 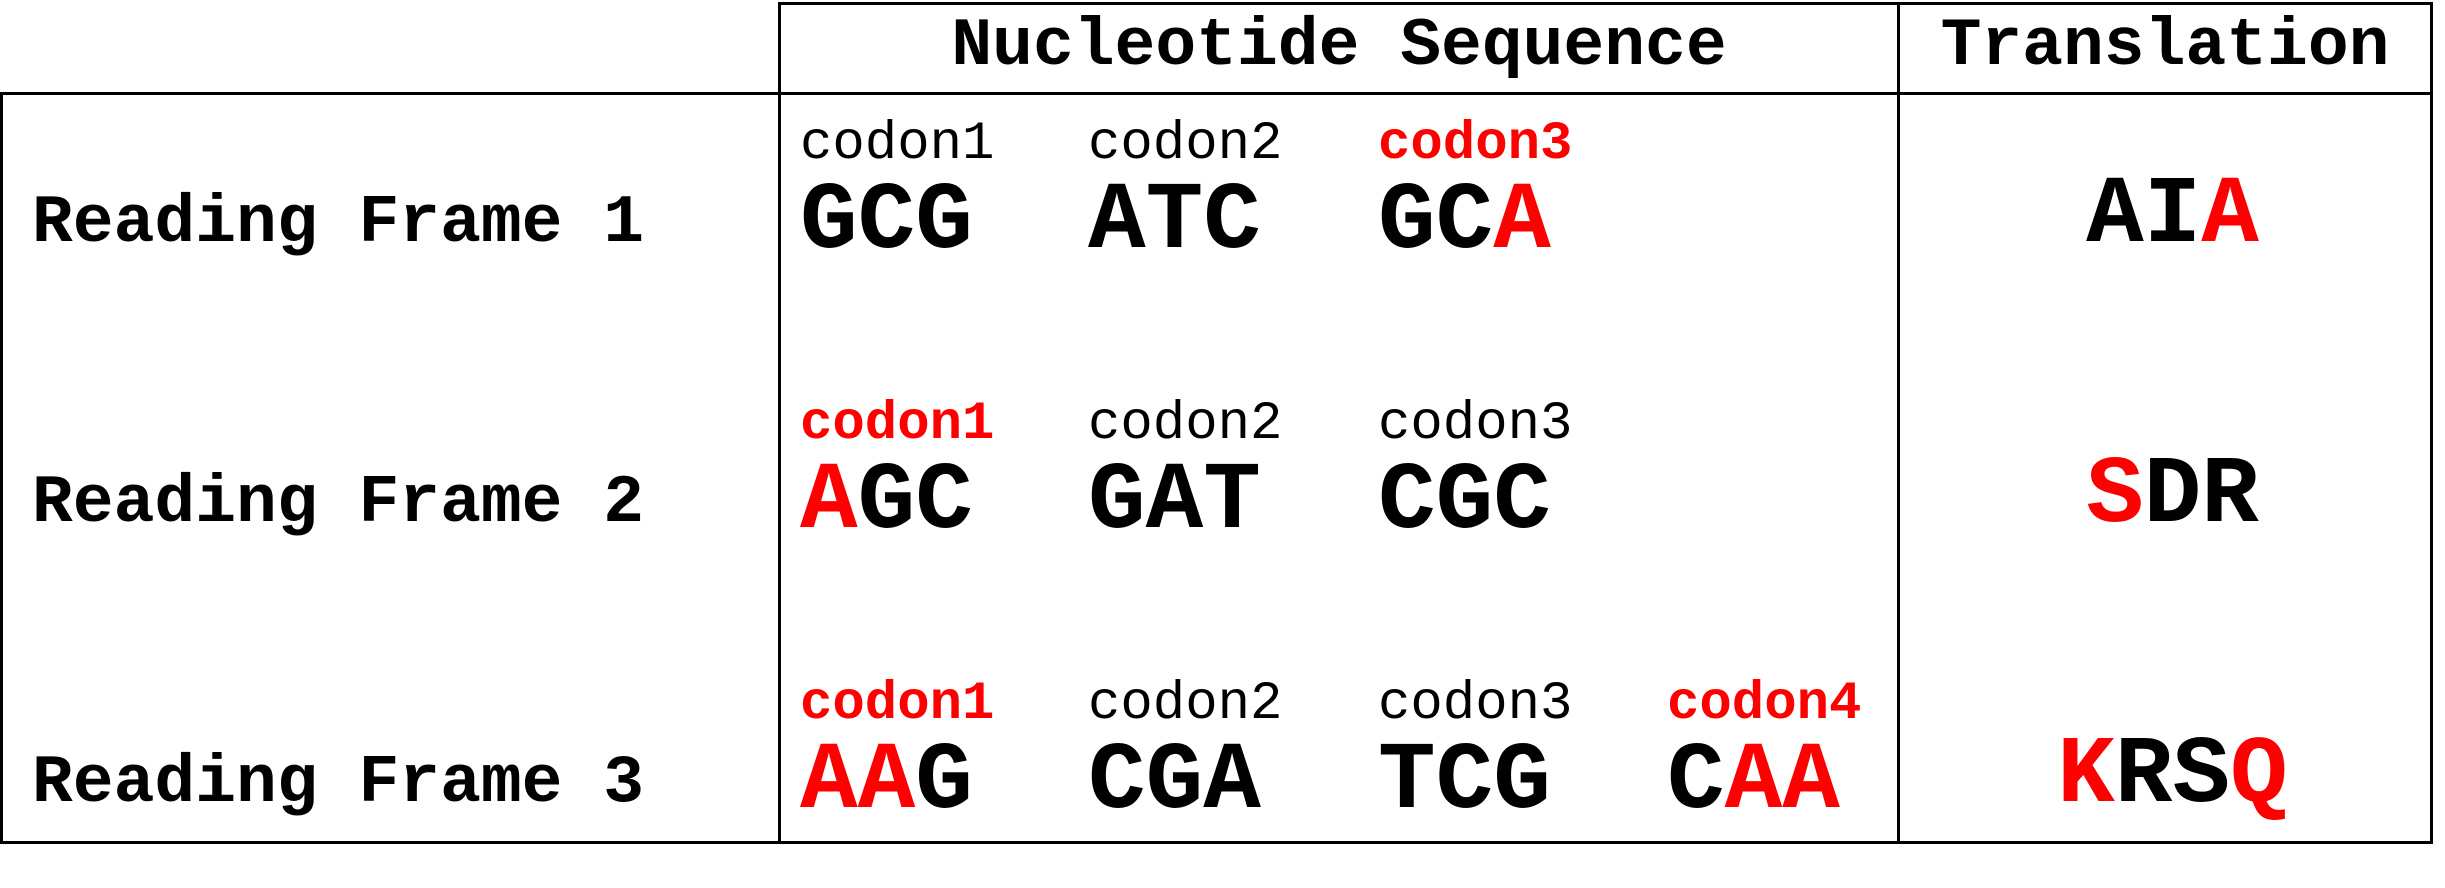 I want to click on reading-frame-2-codon-1-sequence: AGC, so click(x=910, y=502).